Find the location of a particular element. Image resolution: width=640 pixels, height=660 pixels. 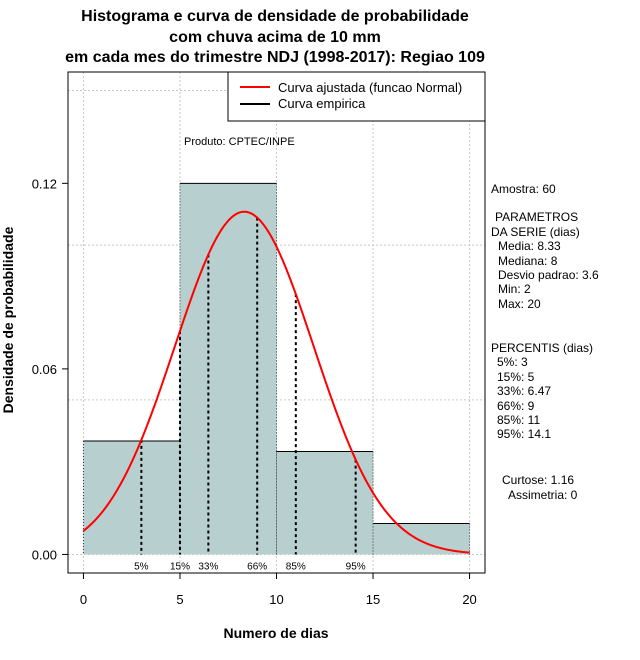

param-min: Min: 2 is located at coordinates (514, 289).